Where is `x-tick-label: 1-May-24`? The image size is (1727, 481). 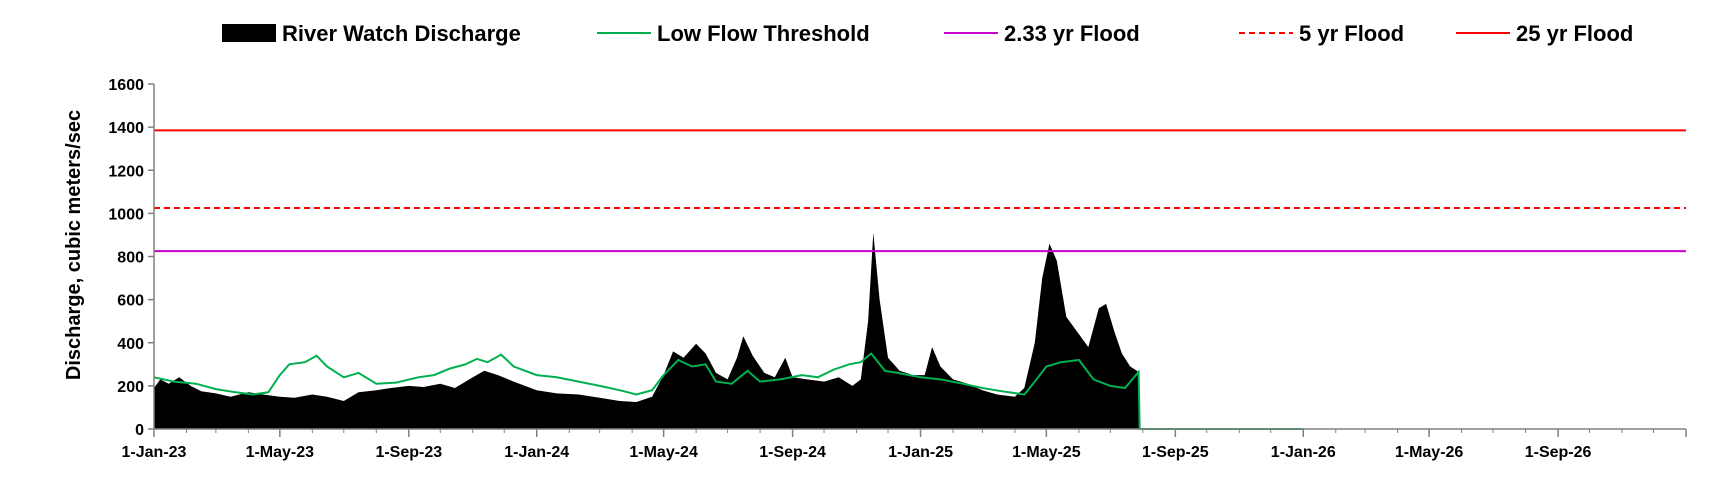 x-tick-label: 1-May-24 is located at coordinates (663, 452).